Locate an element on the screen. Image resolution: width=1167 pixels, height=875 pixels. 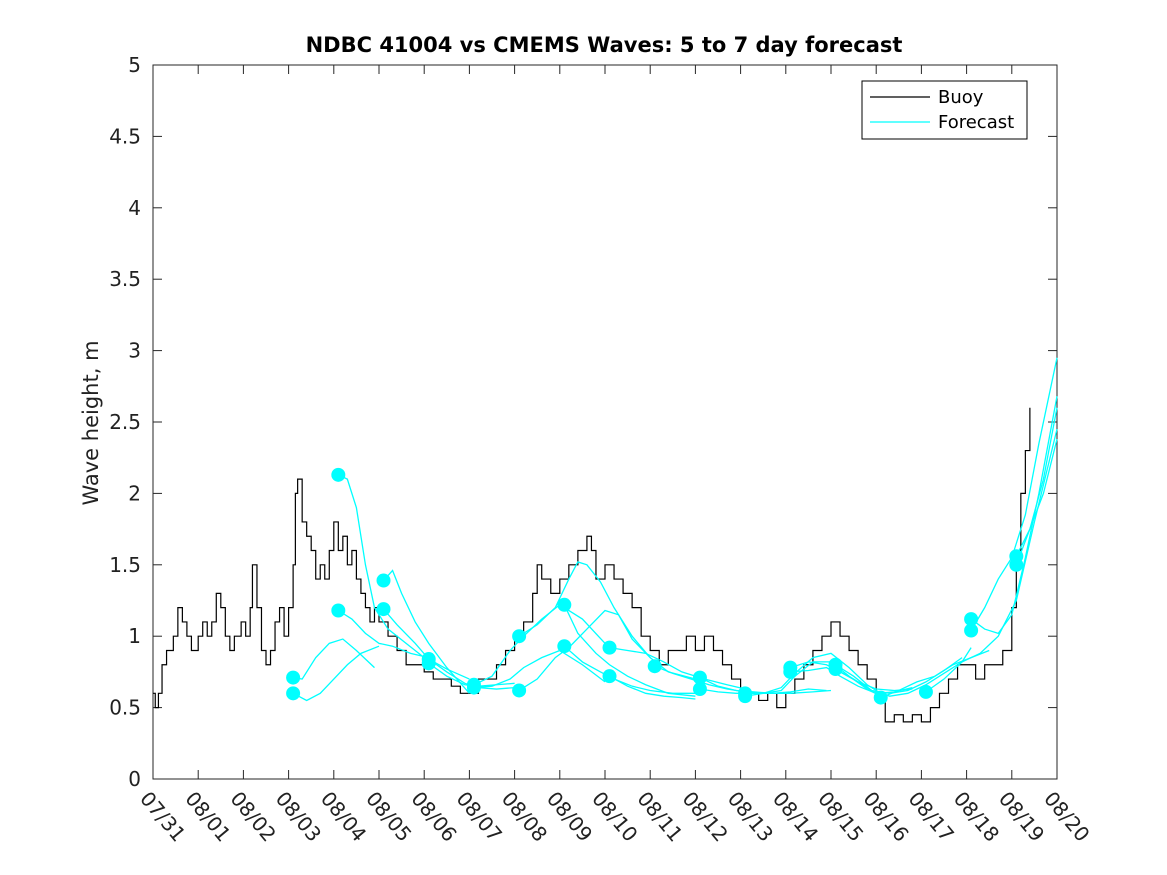
x-tick-label: 08/01 is located at coordinates (207, 817).